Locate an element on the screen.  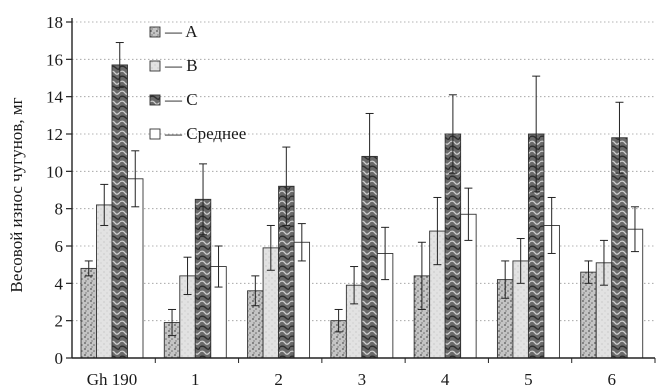
y-tick-label: 4 is located at coordinates (59, 283).